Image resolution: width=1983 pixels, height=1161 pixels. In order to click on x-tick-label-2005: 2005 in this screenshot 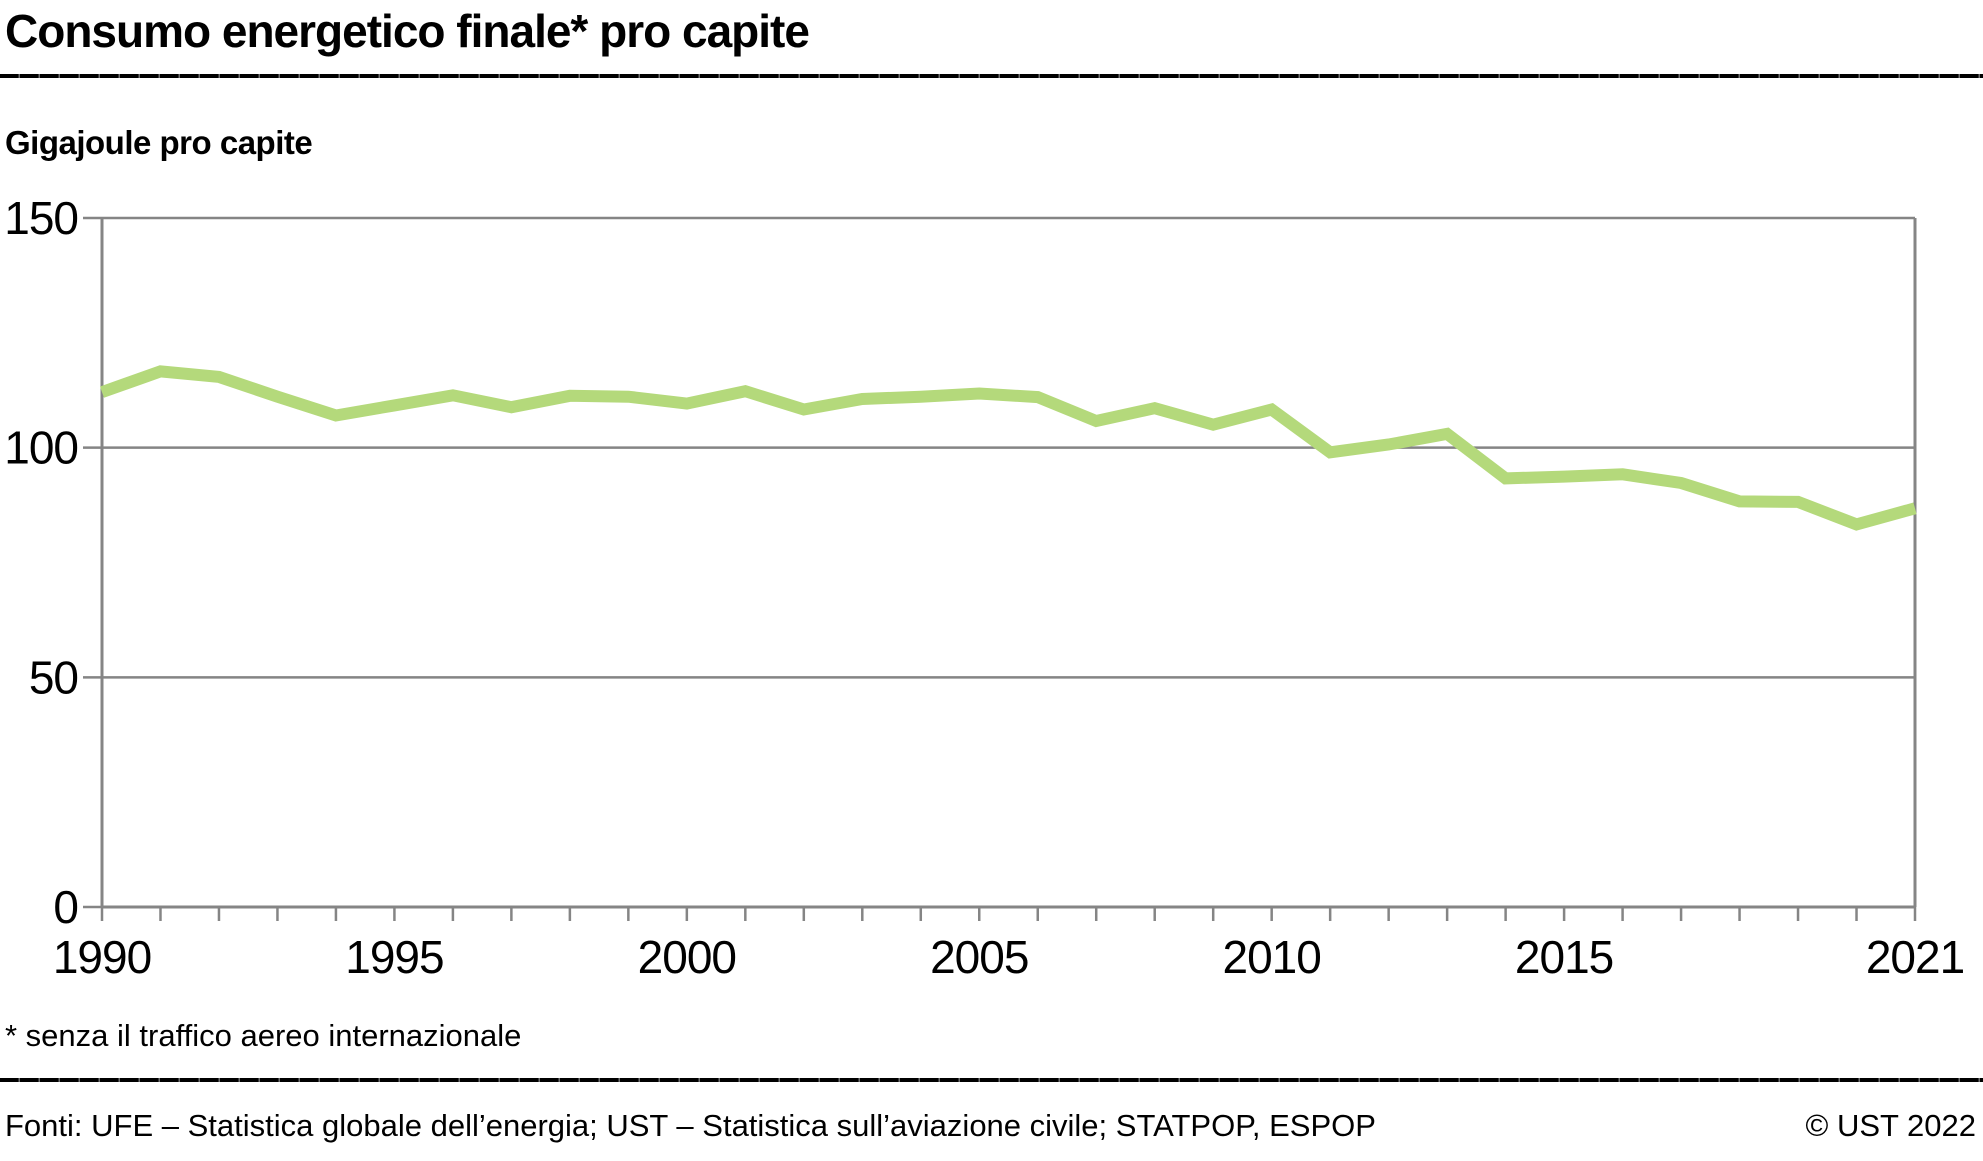, I will do `click(979, 957)`.